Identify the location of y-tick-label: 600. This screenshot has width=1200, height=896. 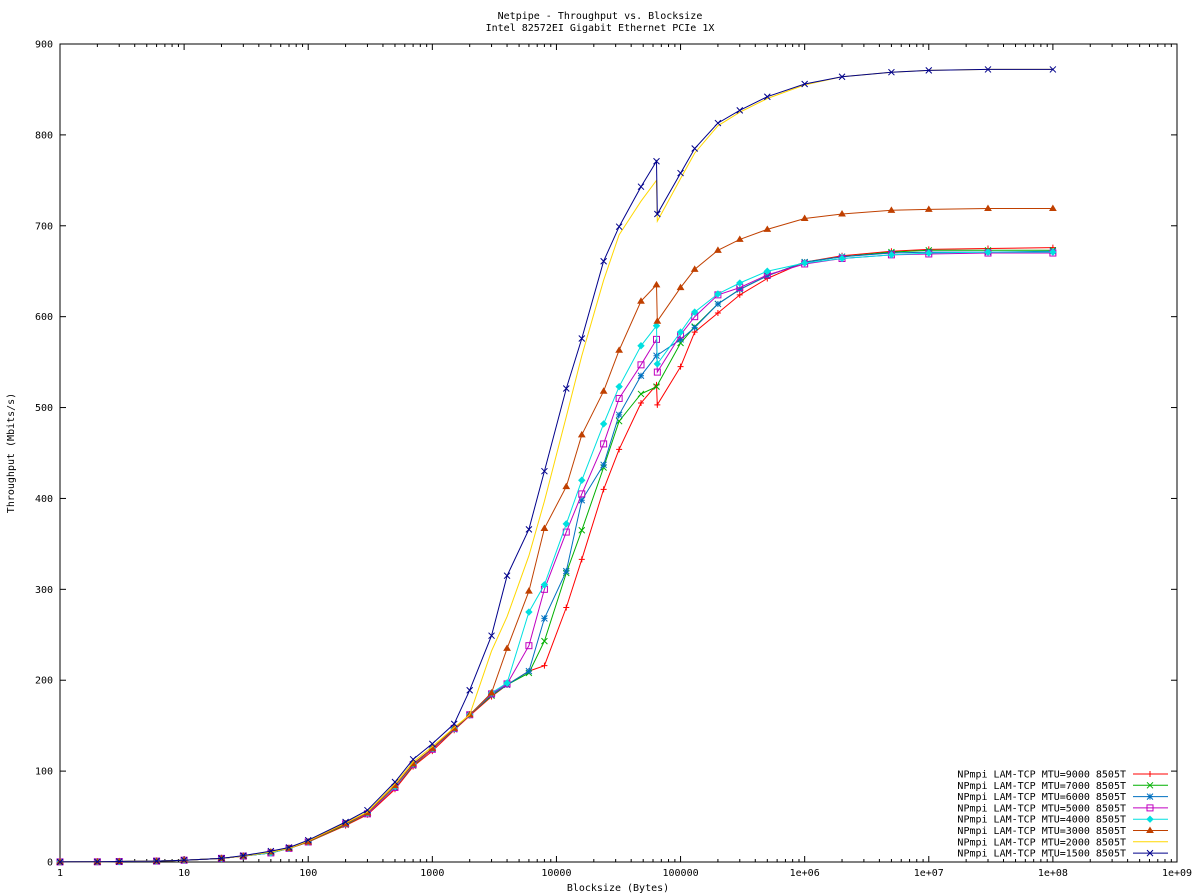
(44, 317).